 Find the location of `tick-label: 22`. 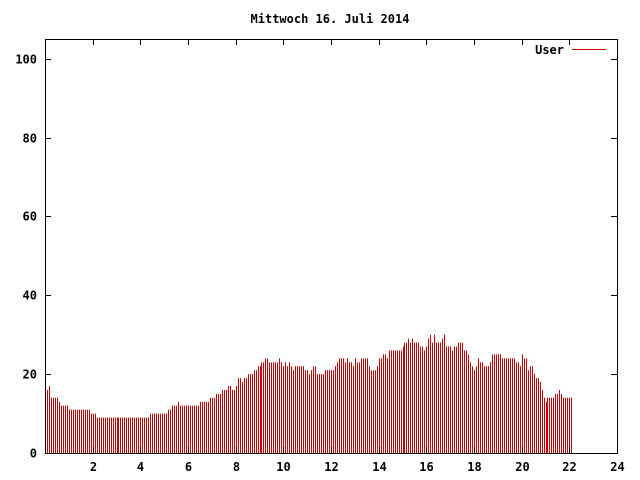

tick-label: 22 is located at coordinates (569, 467).